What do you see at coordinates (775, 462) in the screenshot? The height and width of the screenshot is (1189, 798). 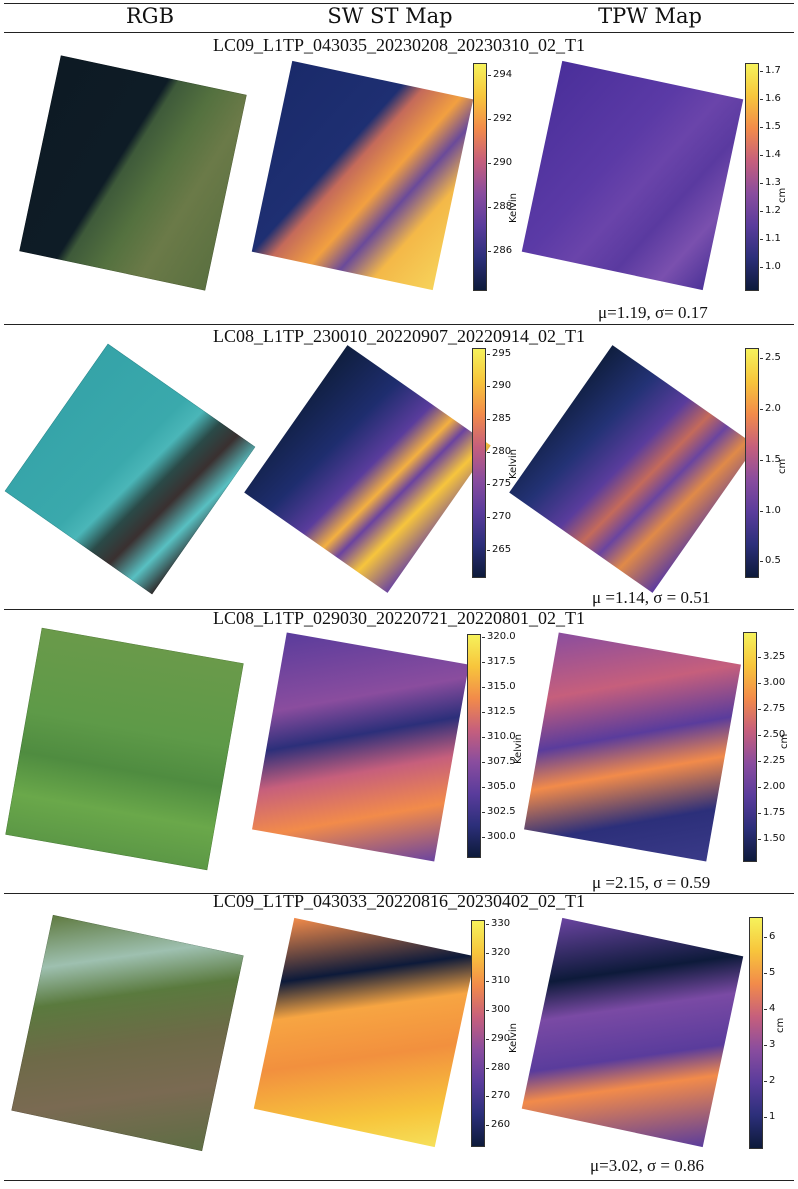 I see `tpw-colorbar-ticks: 2.5 2.0 1.5 1.0 0.5` at bounding box center [775, 462].